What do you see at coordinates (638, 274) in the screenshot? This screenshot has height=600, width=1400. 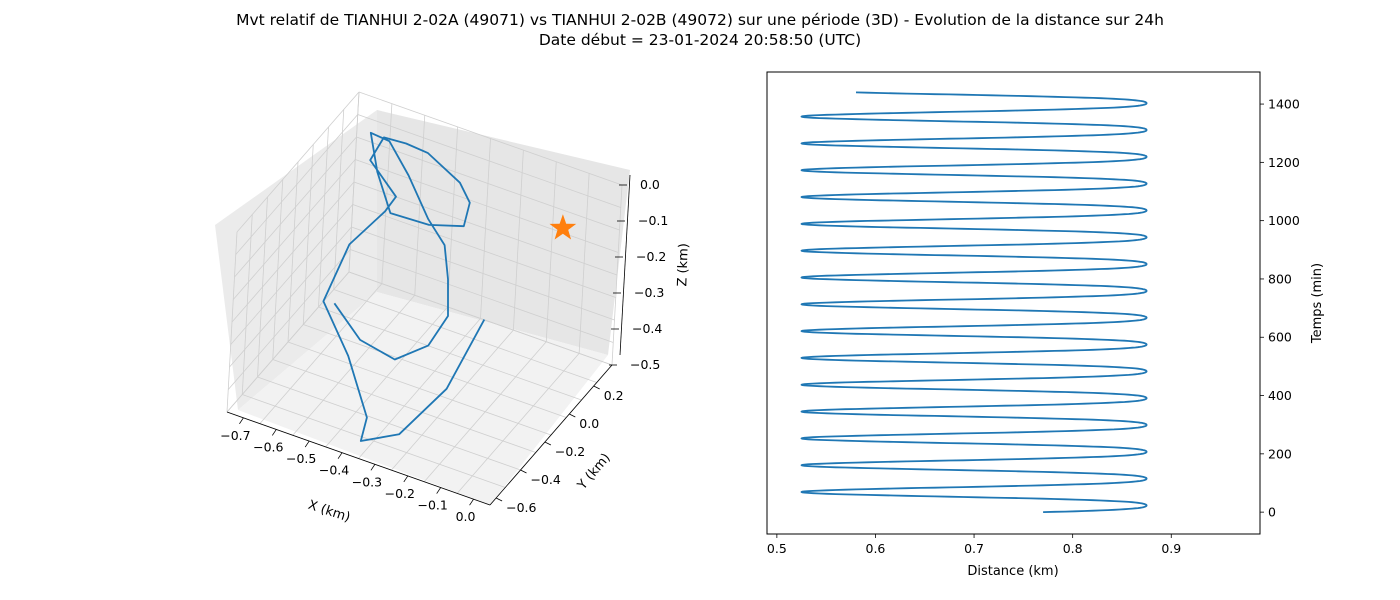 I see `z-ticks: 0.0 −0.1 −0.2 −0.3 −0.4 −0.5` at bounding box center [638, 274].